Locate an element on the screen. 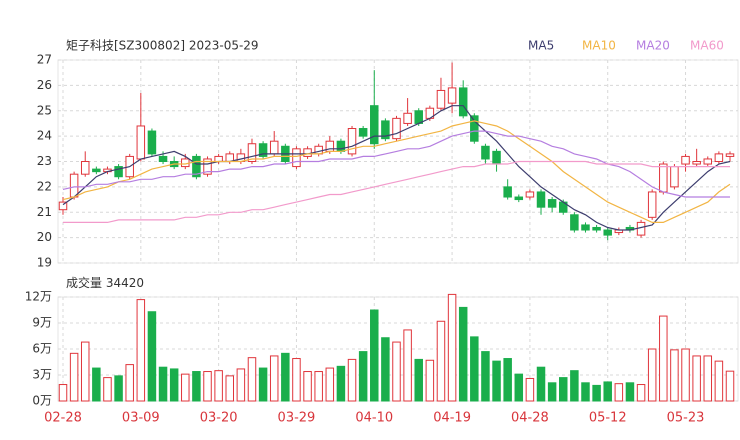 The width and height of the screenshot is (740, 440). legend-entry: MA5 is located at coordinates (541, 46).